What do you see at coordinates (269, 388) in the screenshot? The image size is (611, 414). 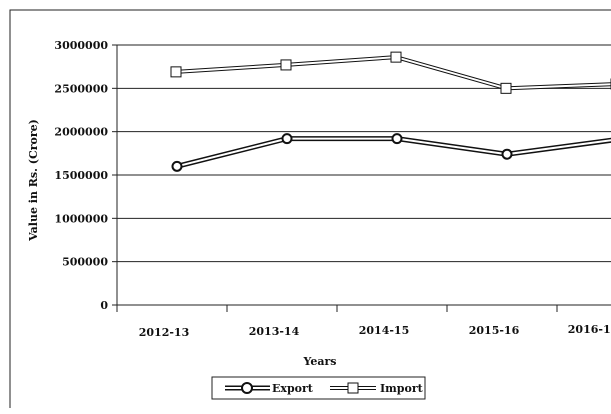 I see `legend-item-export: Export` at bounding box center [269, 388].